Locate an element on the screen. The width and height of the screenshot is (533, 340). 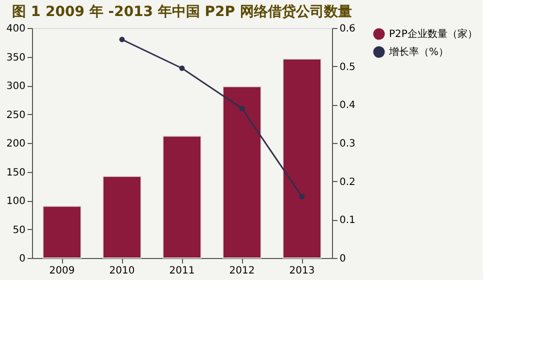
y-tick-label: 200 is located at coordinates (16, 144).